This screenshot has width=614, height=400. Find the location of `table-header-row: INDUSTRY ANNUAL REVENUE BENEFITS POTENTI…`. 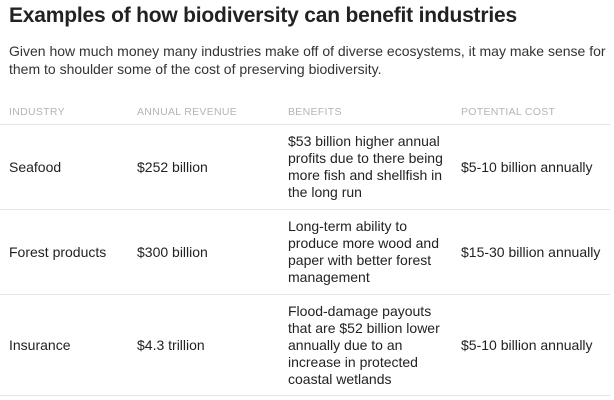

table-header-row: INDUSTRY ANNUAL REVENUE BENEFITS POTENTI… is located at coordinates (305, 112).